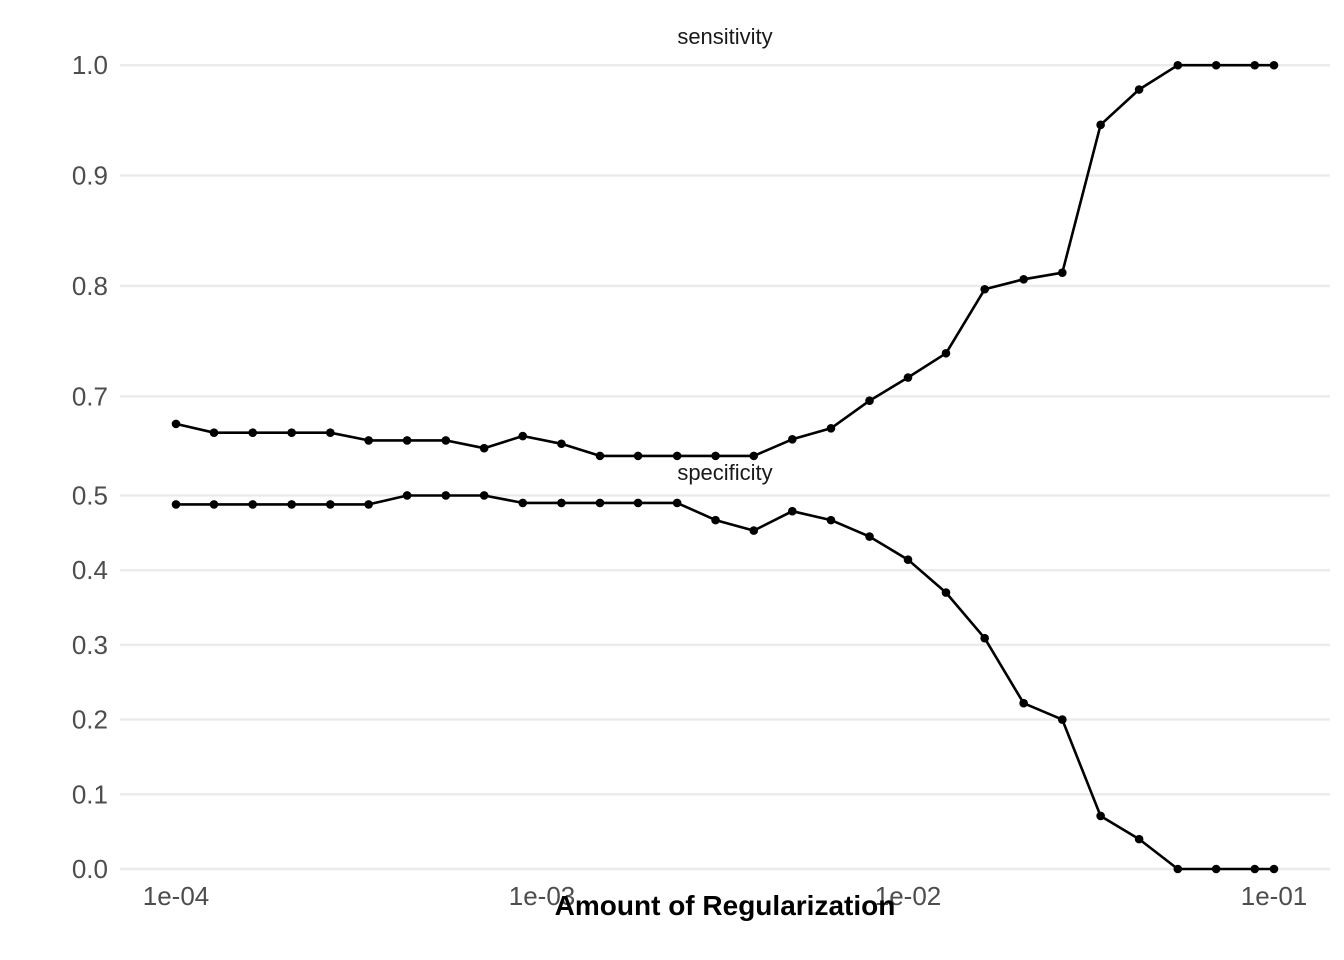 This screenshot has height=960, width=1344. Describe the element at coordinates (90, 794) in the screenshot. I see `specificity-y-tick-label: 0.1` at that location.